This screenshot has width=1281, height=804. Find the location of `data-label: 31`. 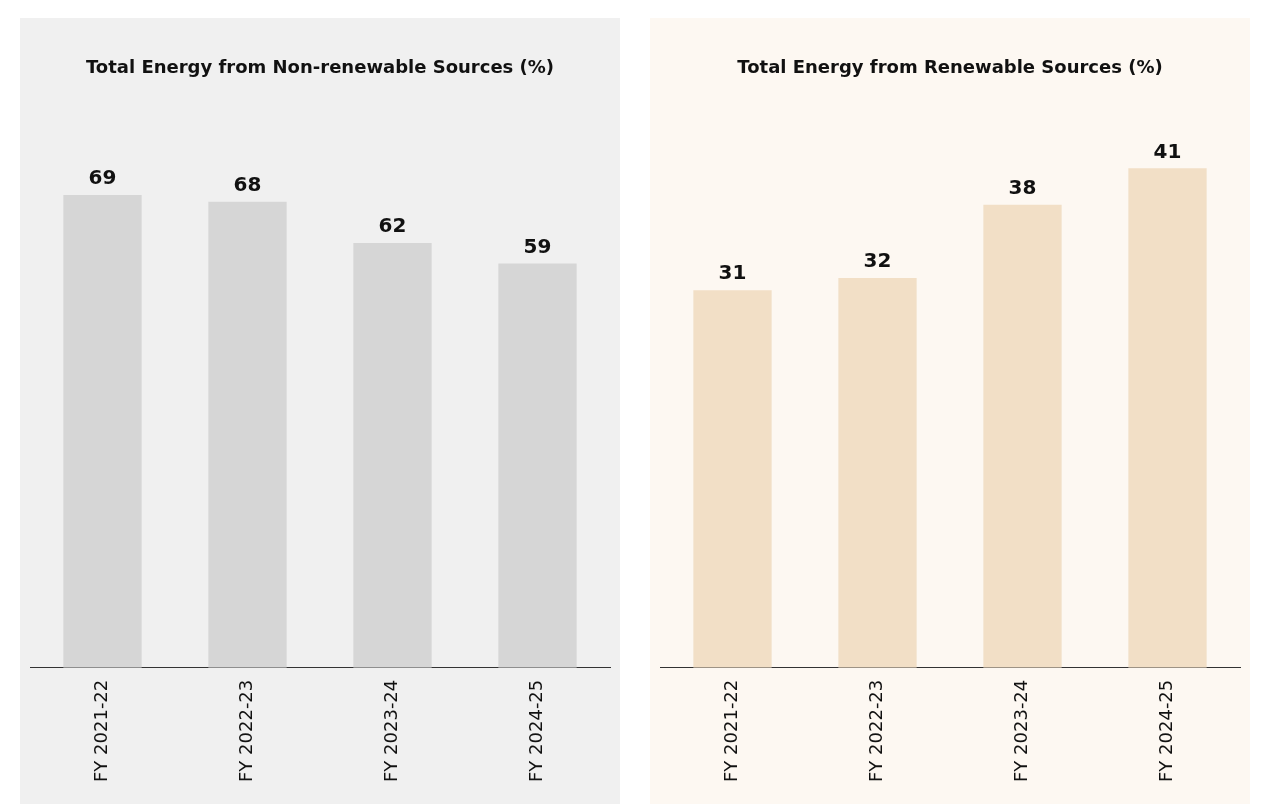

data-label: 31 is located at coordinates (732, 272).